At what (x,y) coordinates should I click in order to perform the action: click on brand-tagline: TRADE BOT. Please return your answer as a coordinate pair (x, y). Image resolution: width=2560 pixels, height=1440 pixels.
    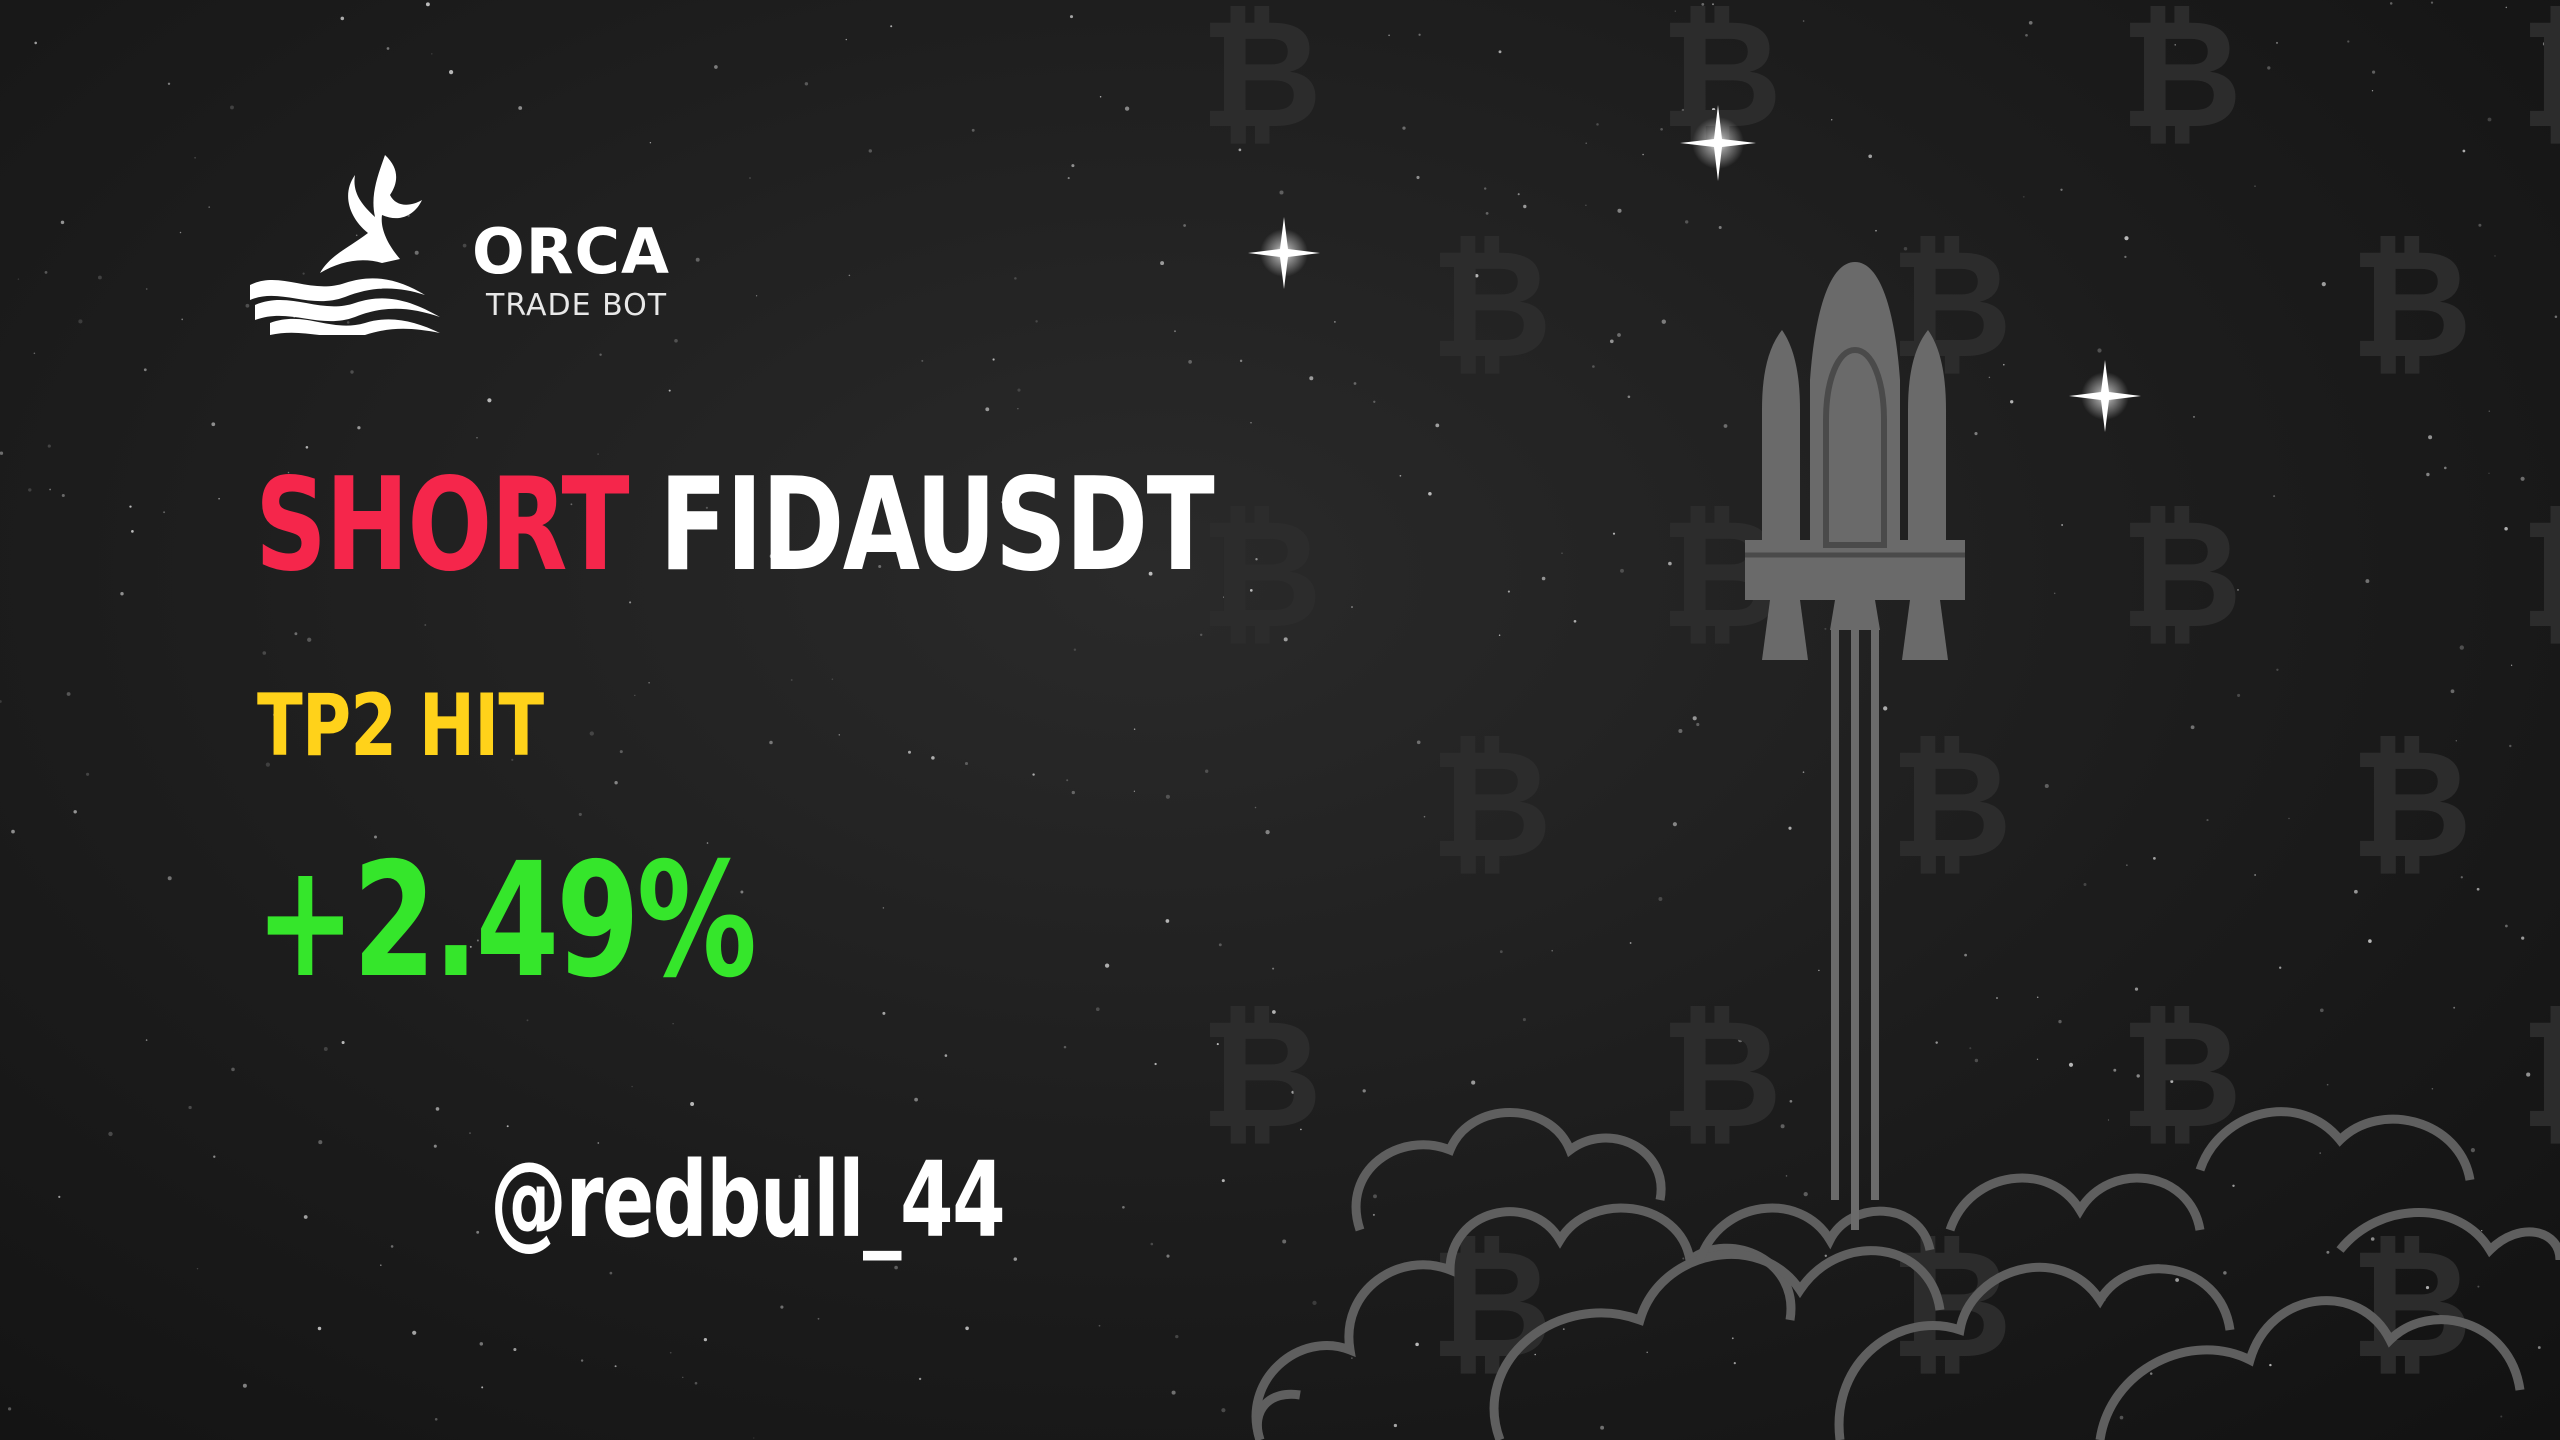
    Looking at the image, I should click on (577, 305).